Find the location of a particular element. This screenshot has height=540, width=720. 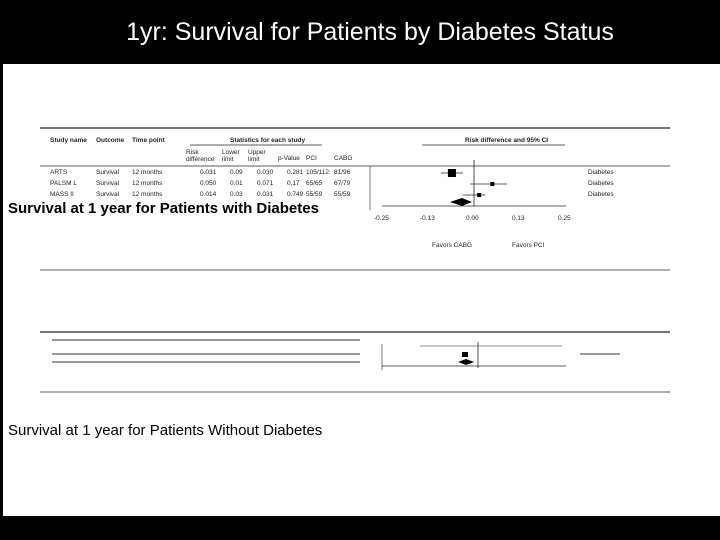

favors-right-label: Favors PCI is located at coordinates (528, 245).